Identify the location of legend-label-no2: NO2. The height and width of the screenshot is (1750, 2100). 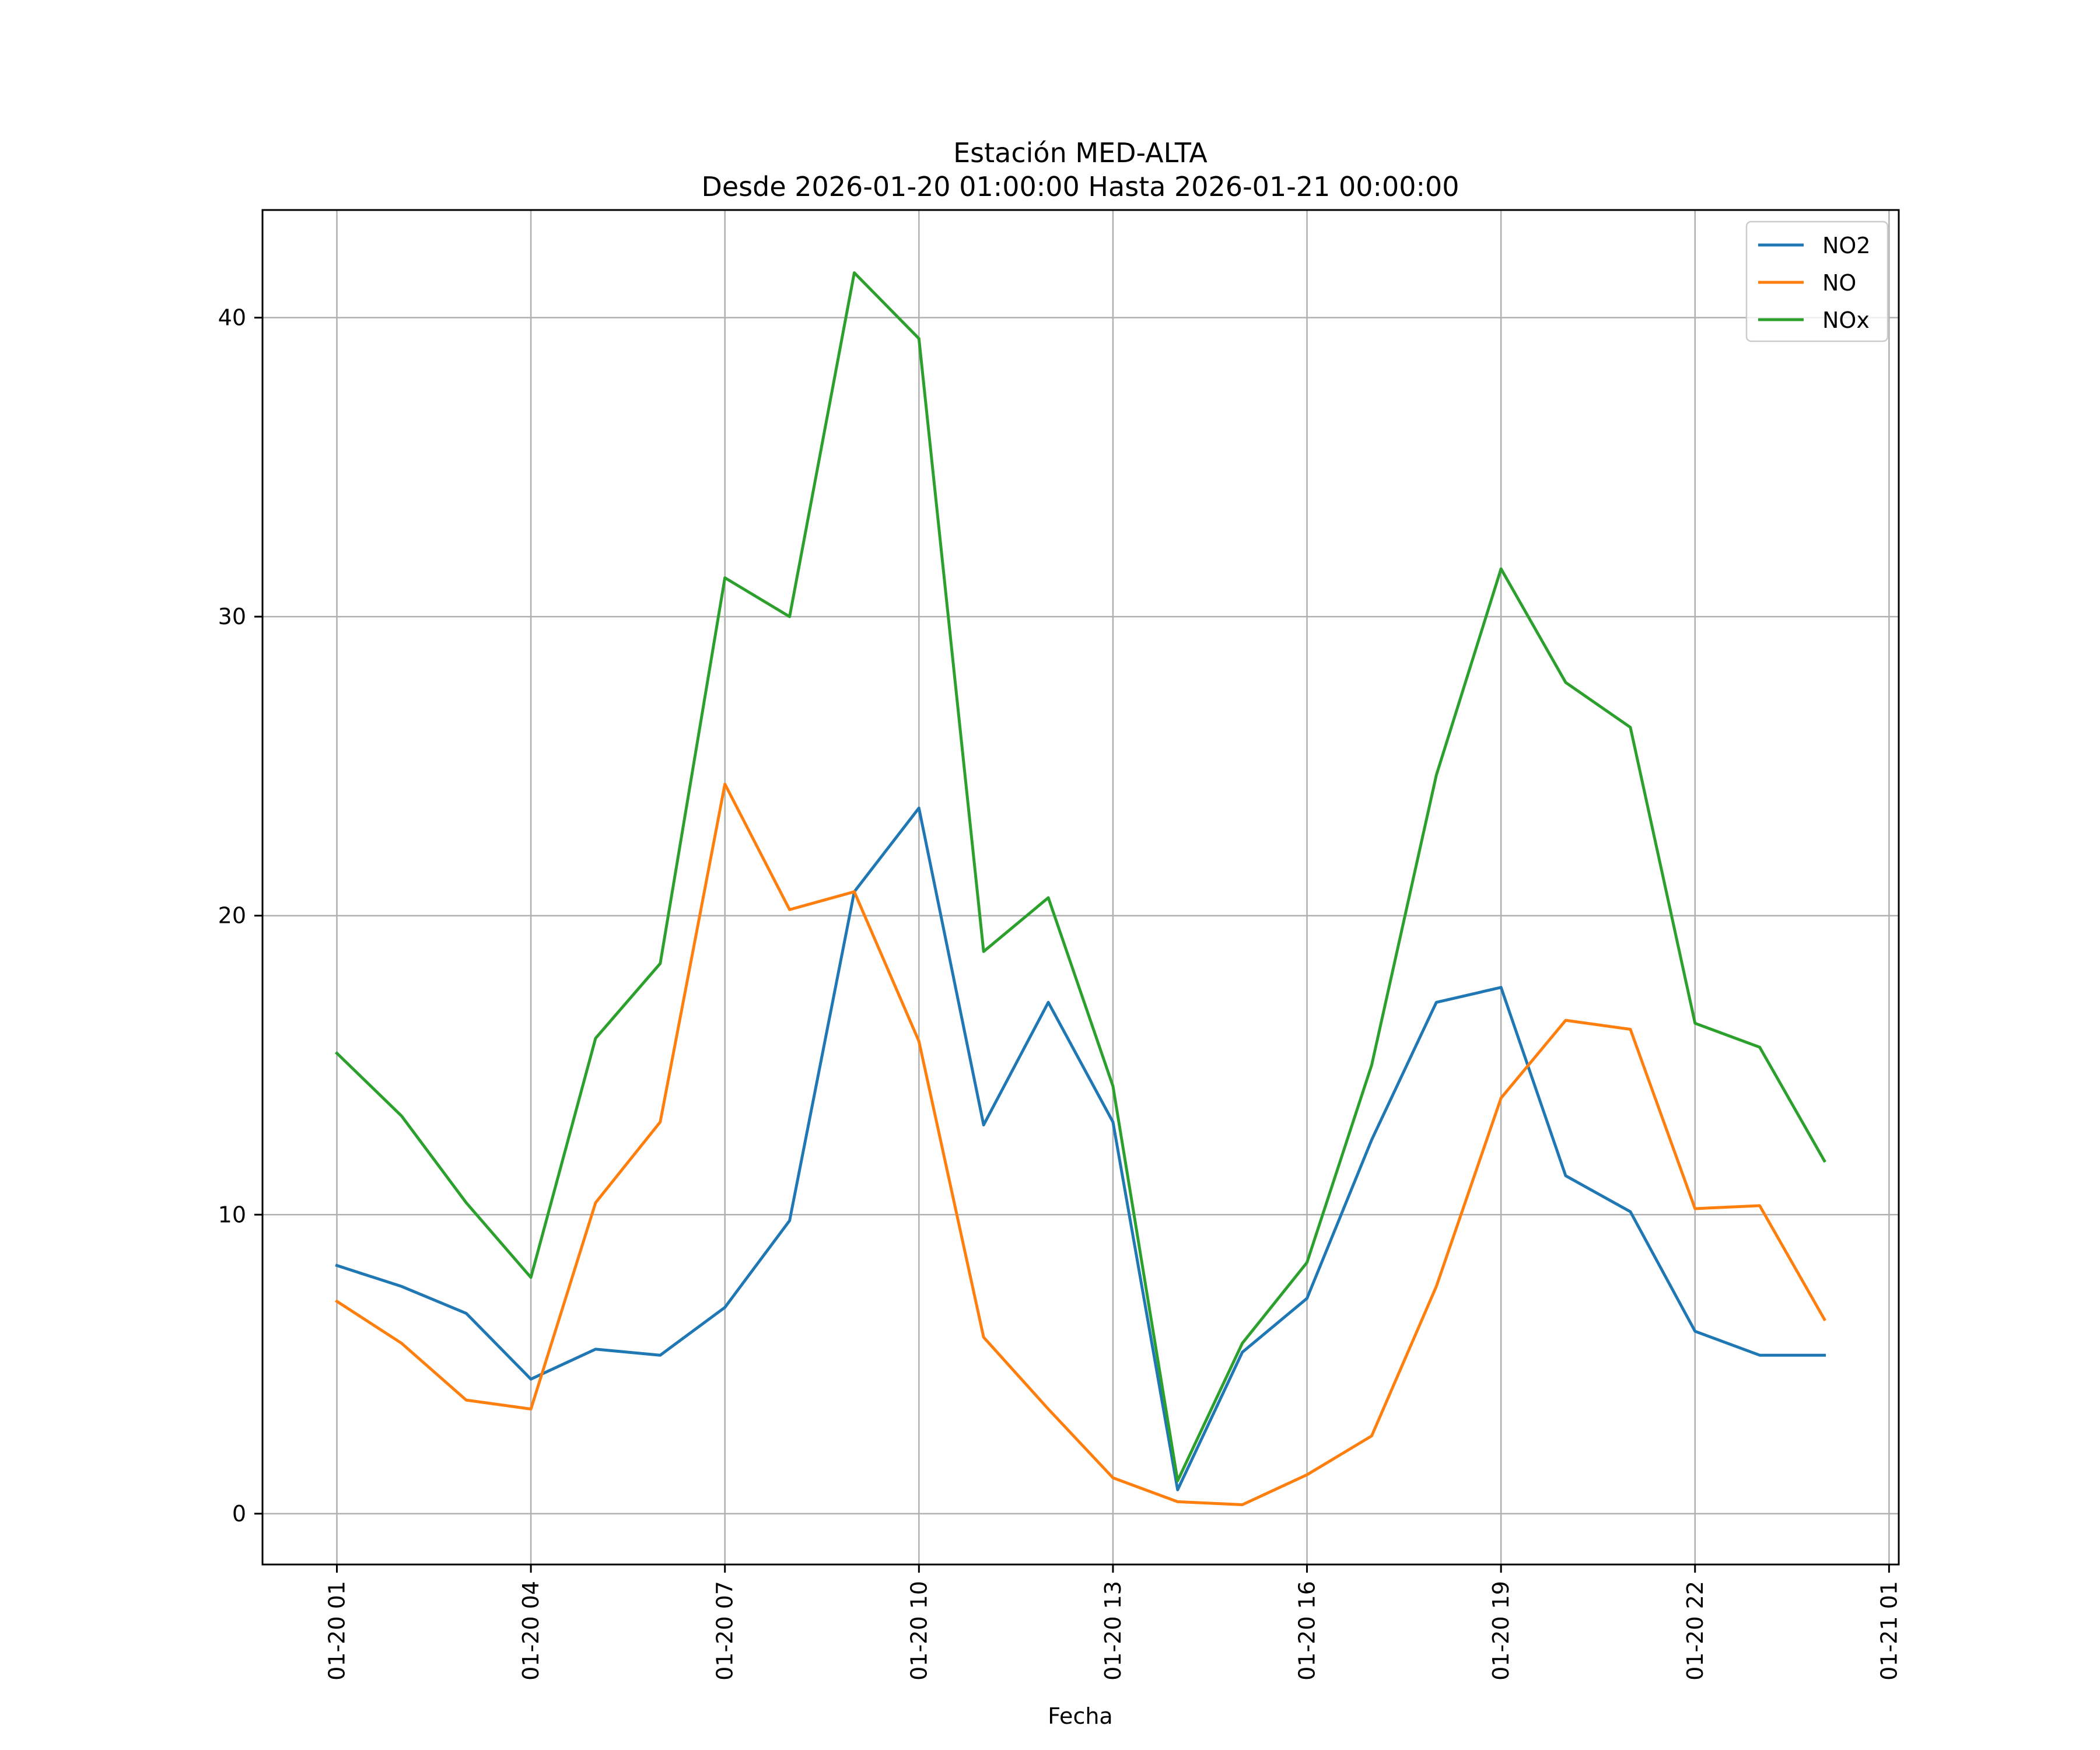
(1846, 245).